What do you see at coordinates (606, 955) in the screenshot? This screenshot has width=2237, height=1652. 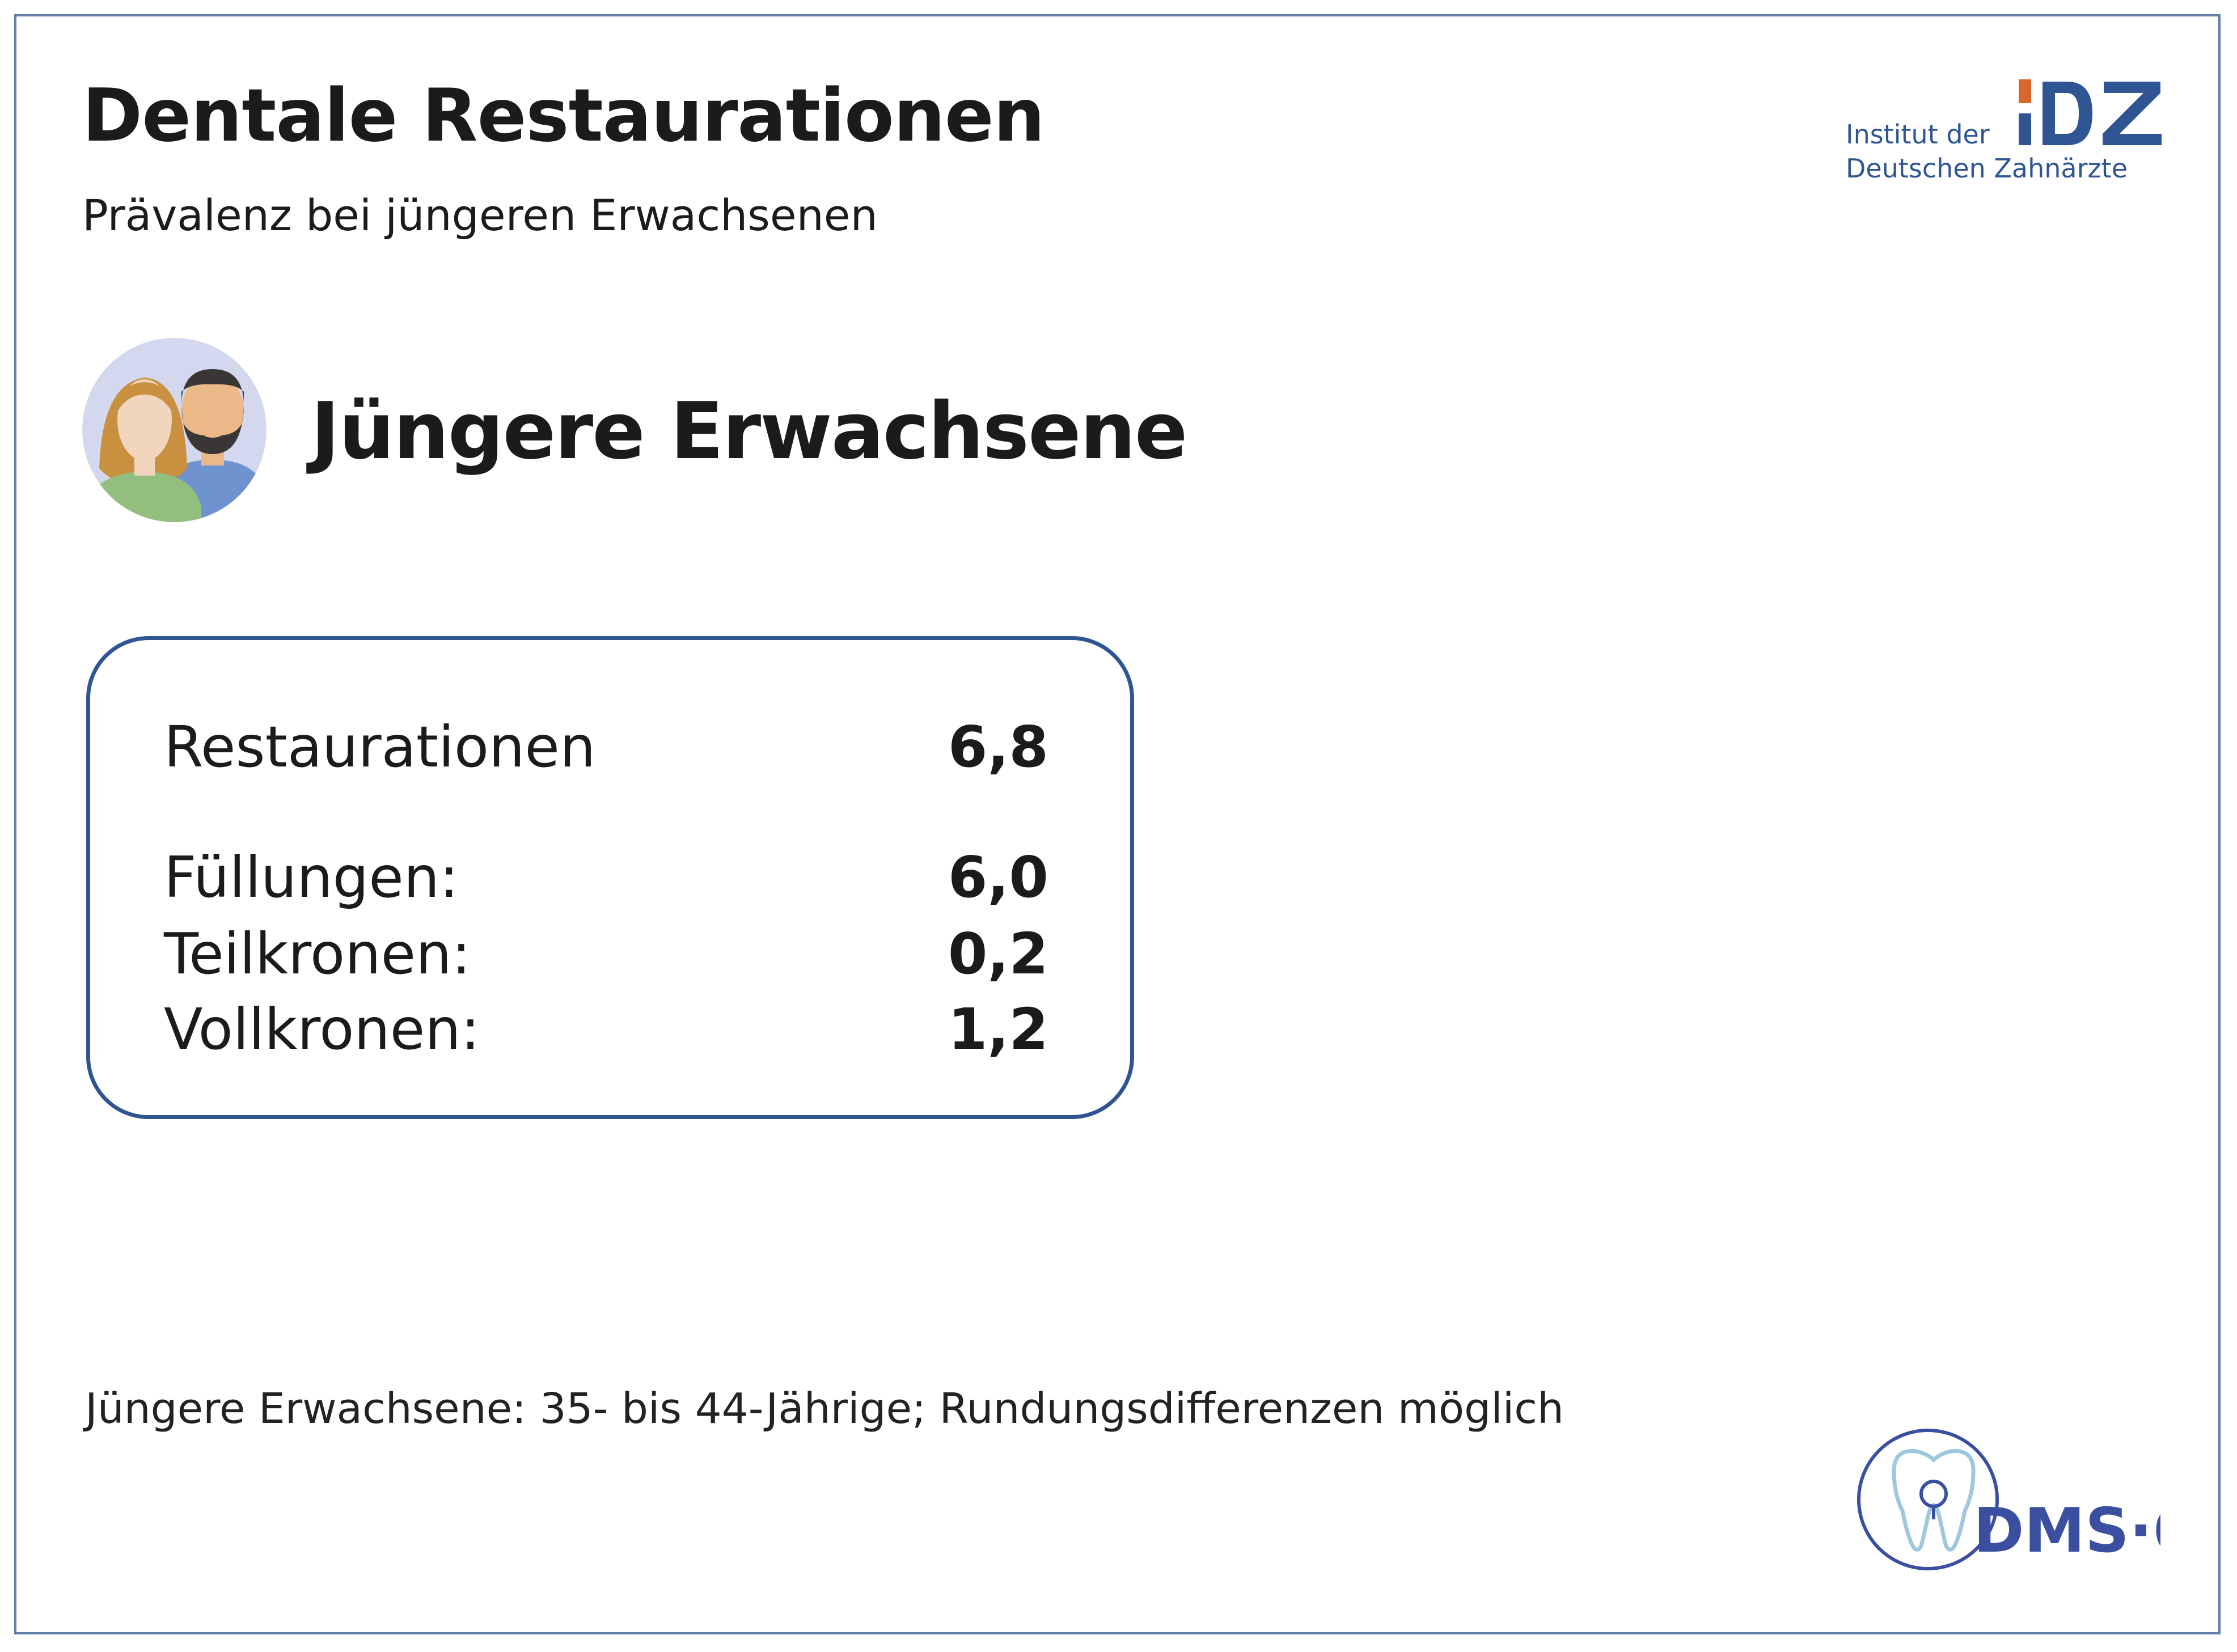 I see `stat-row-teilkronen: Teilkronen: 0,2` at bounding box center [606, 955].